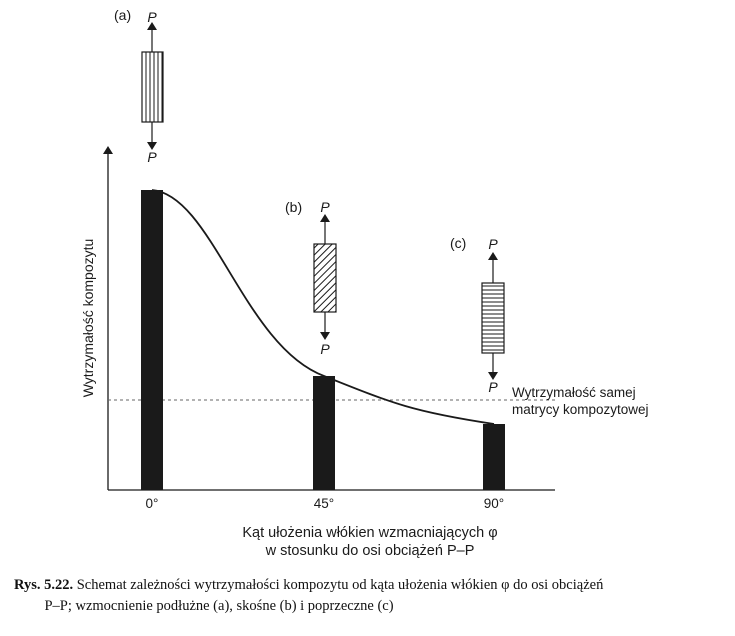  Describe the element at coordinates (139, 86) in the screenshot. I see `inset-a: (a) P P` at that location.